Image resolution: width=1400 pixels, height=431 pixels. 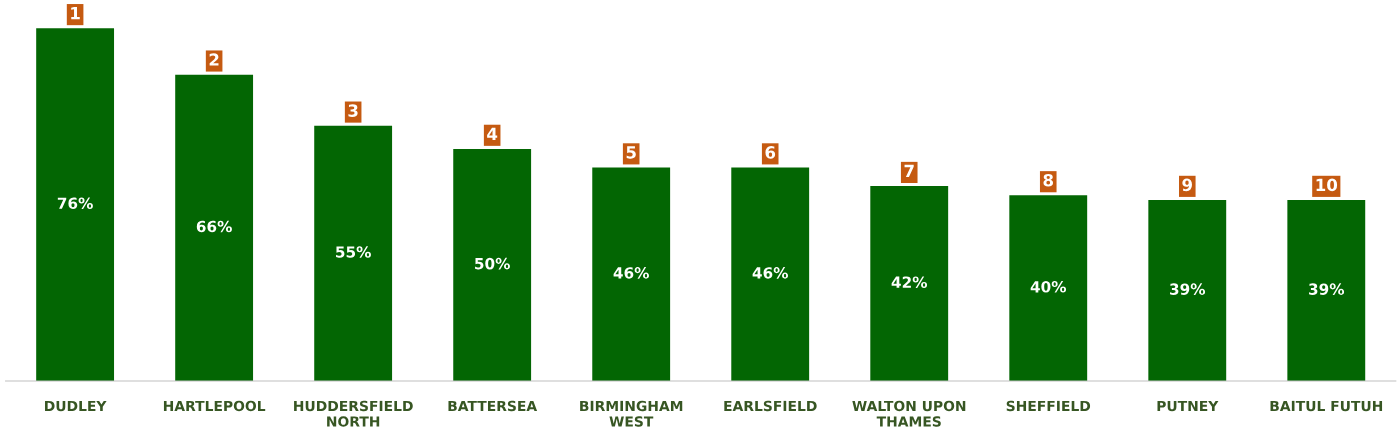 I want to click on annotation: 7, so click(x=909, y=171).